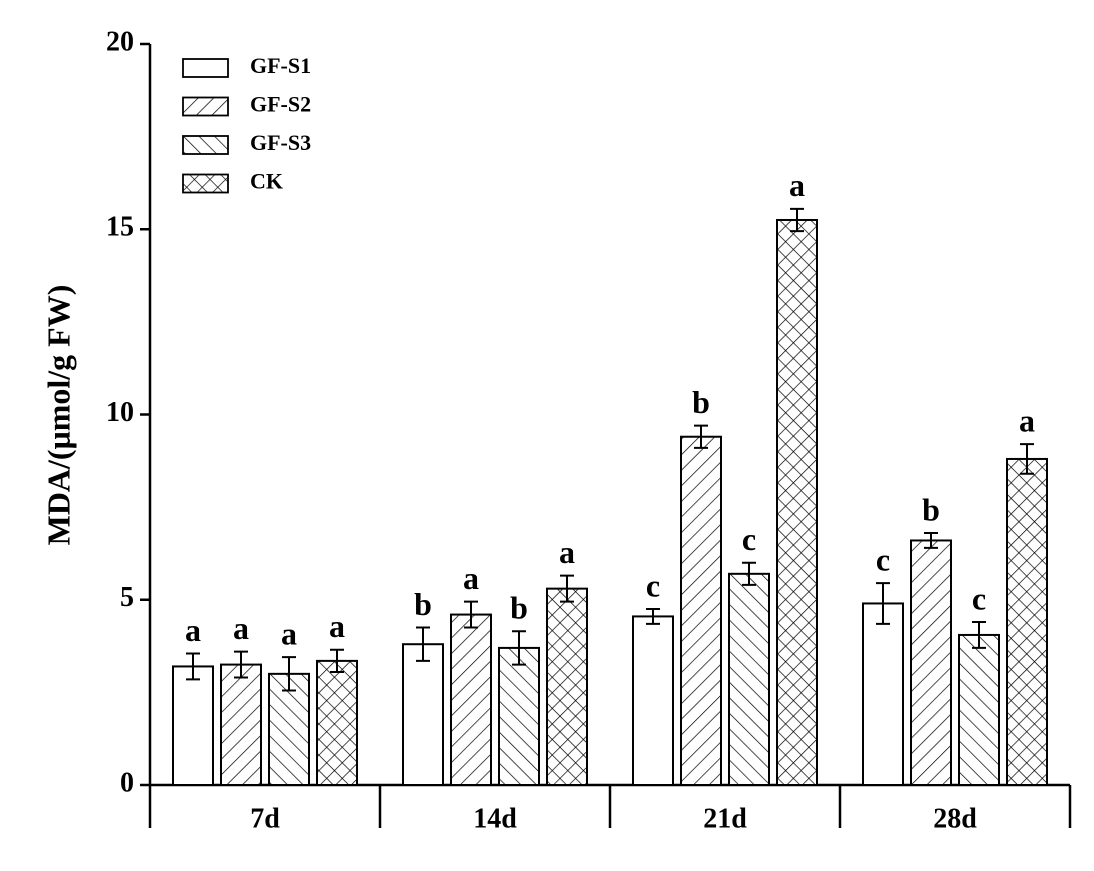 The height and width of the screenshot is (871, 1094). I want to click on y-tick-label: 20, so click(120, 41).